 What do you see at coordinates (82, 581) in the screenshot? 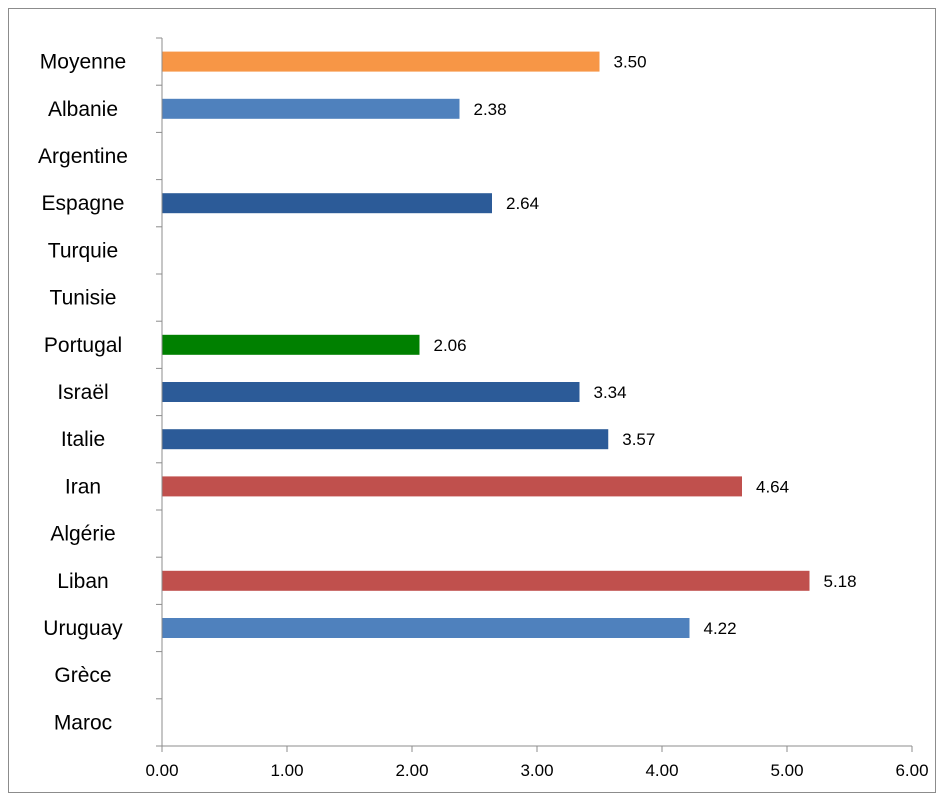
I see `category-label: Liban` at bounding box center [82, 581].